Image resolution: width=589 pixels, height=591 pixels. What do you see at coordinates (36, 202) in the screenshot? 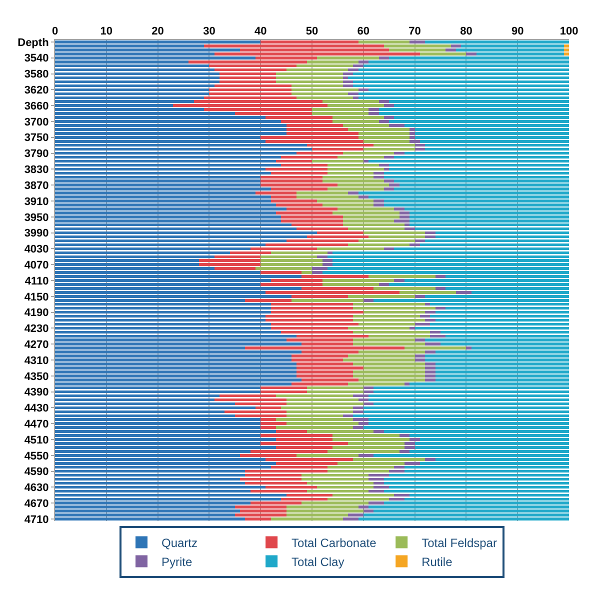
I see `y-tick-label: 3910` at bounding box center [36, 202].